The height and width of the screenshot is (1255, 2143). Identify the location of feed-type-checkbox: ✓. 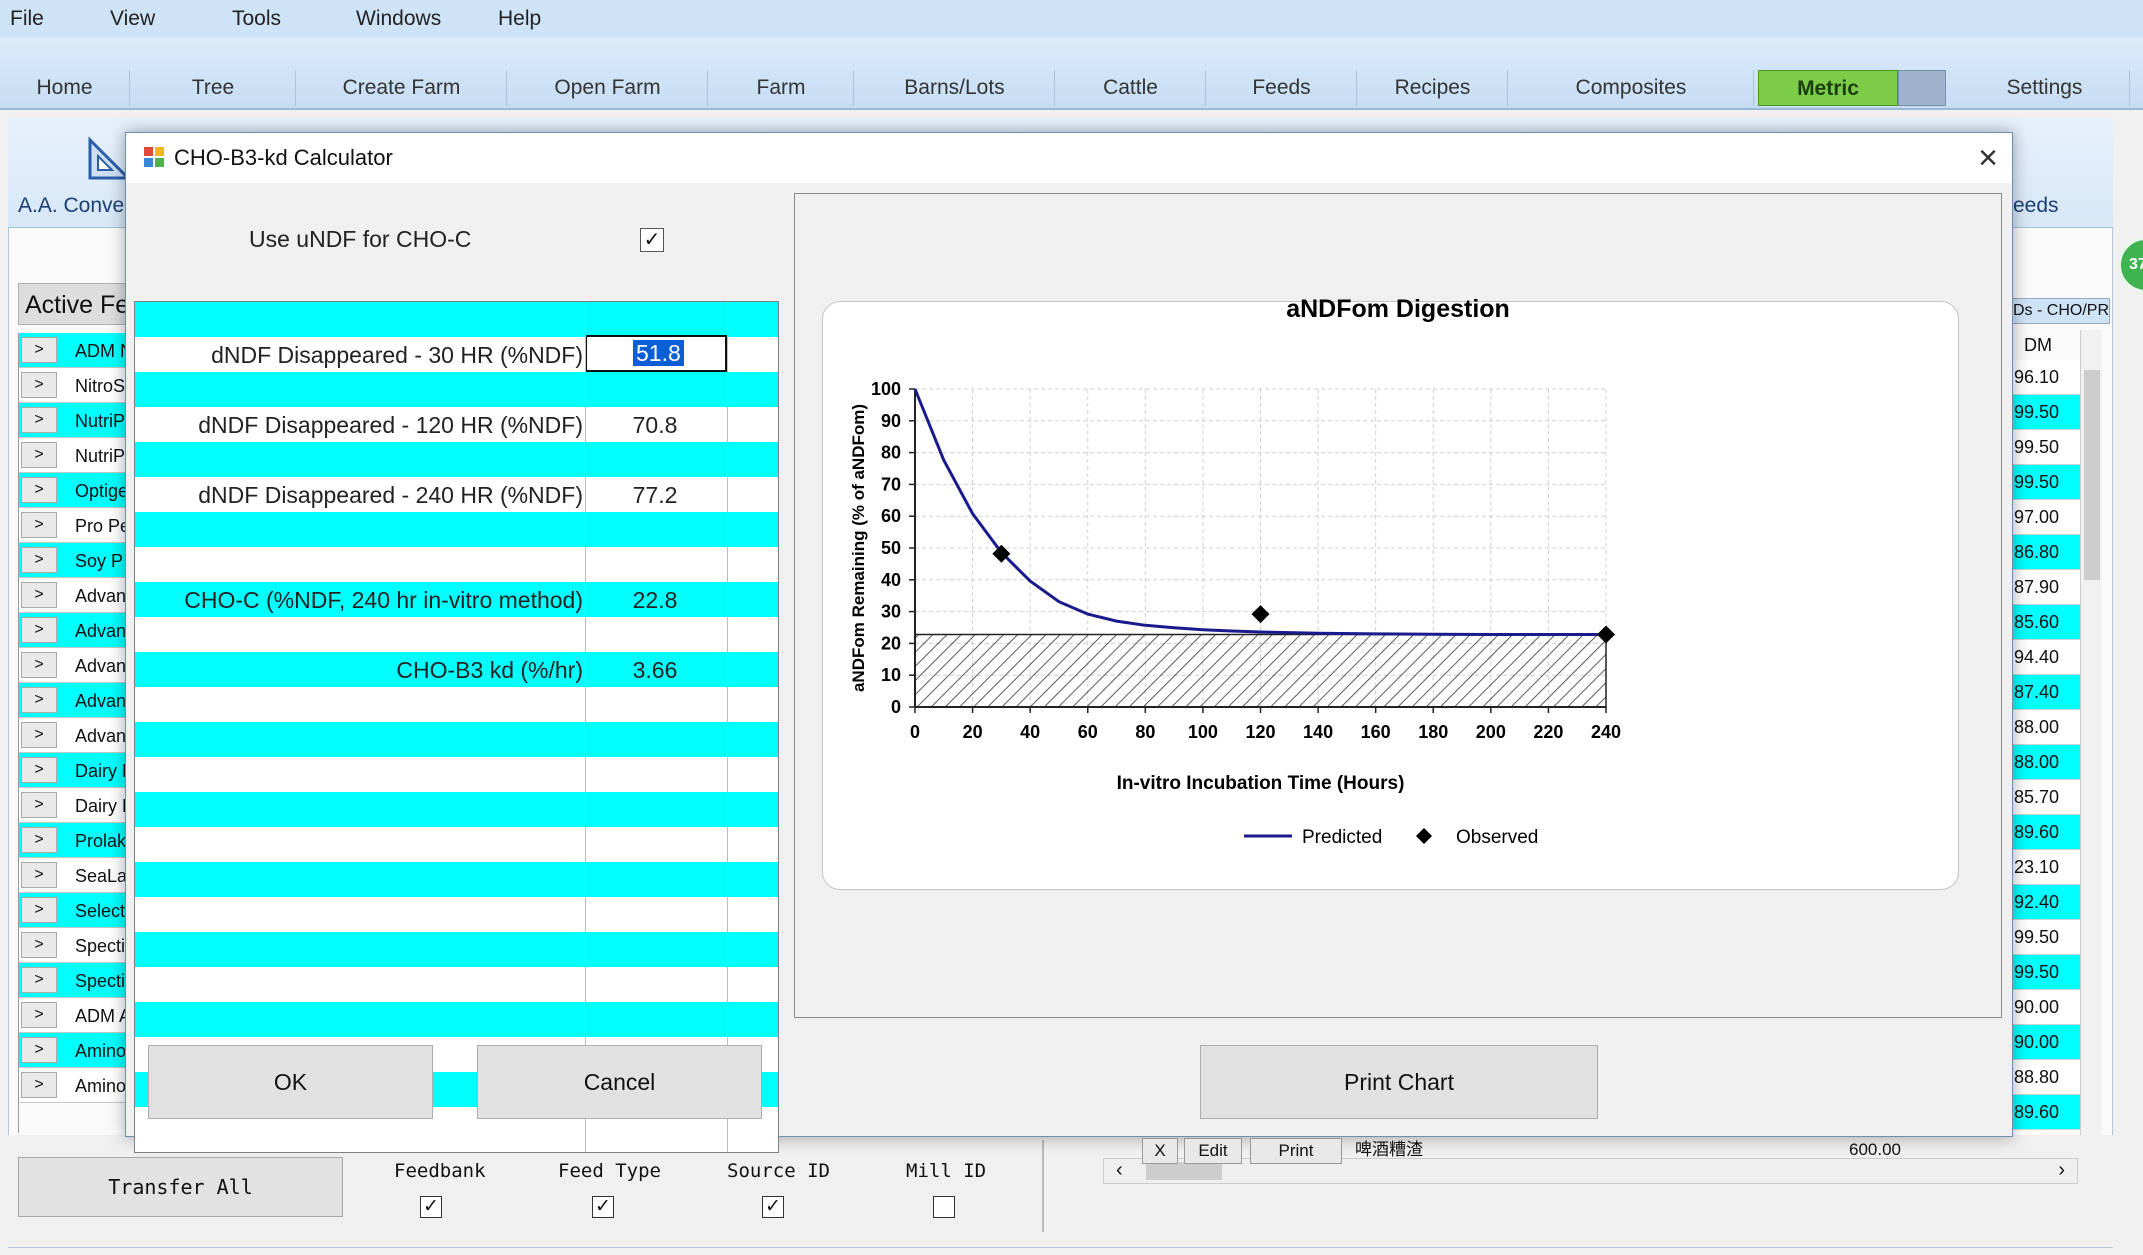
(603, 1207).